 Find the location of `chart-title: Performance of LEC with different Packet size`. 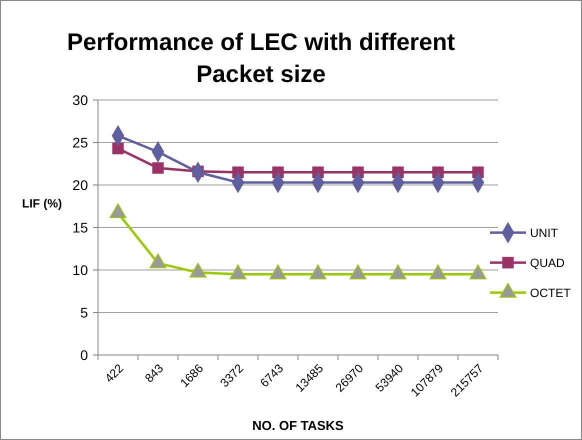

chart-title: Performance of LEC with different Packet size is located at coordinates (261, 58).